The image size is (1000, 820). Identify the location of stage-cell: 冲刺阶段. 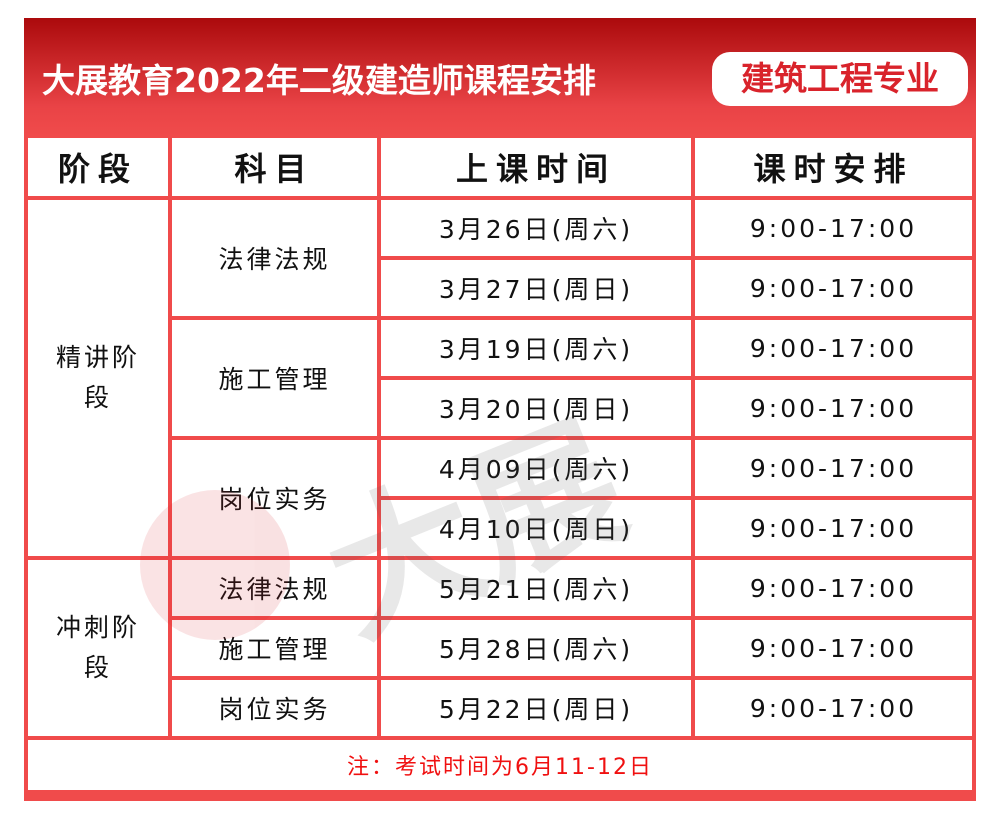
(98, 648).